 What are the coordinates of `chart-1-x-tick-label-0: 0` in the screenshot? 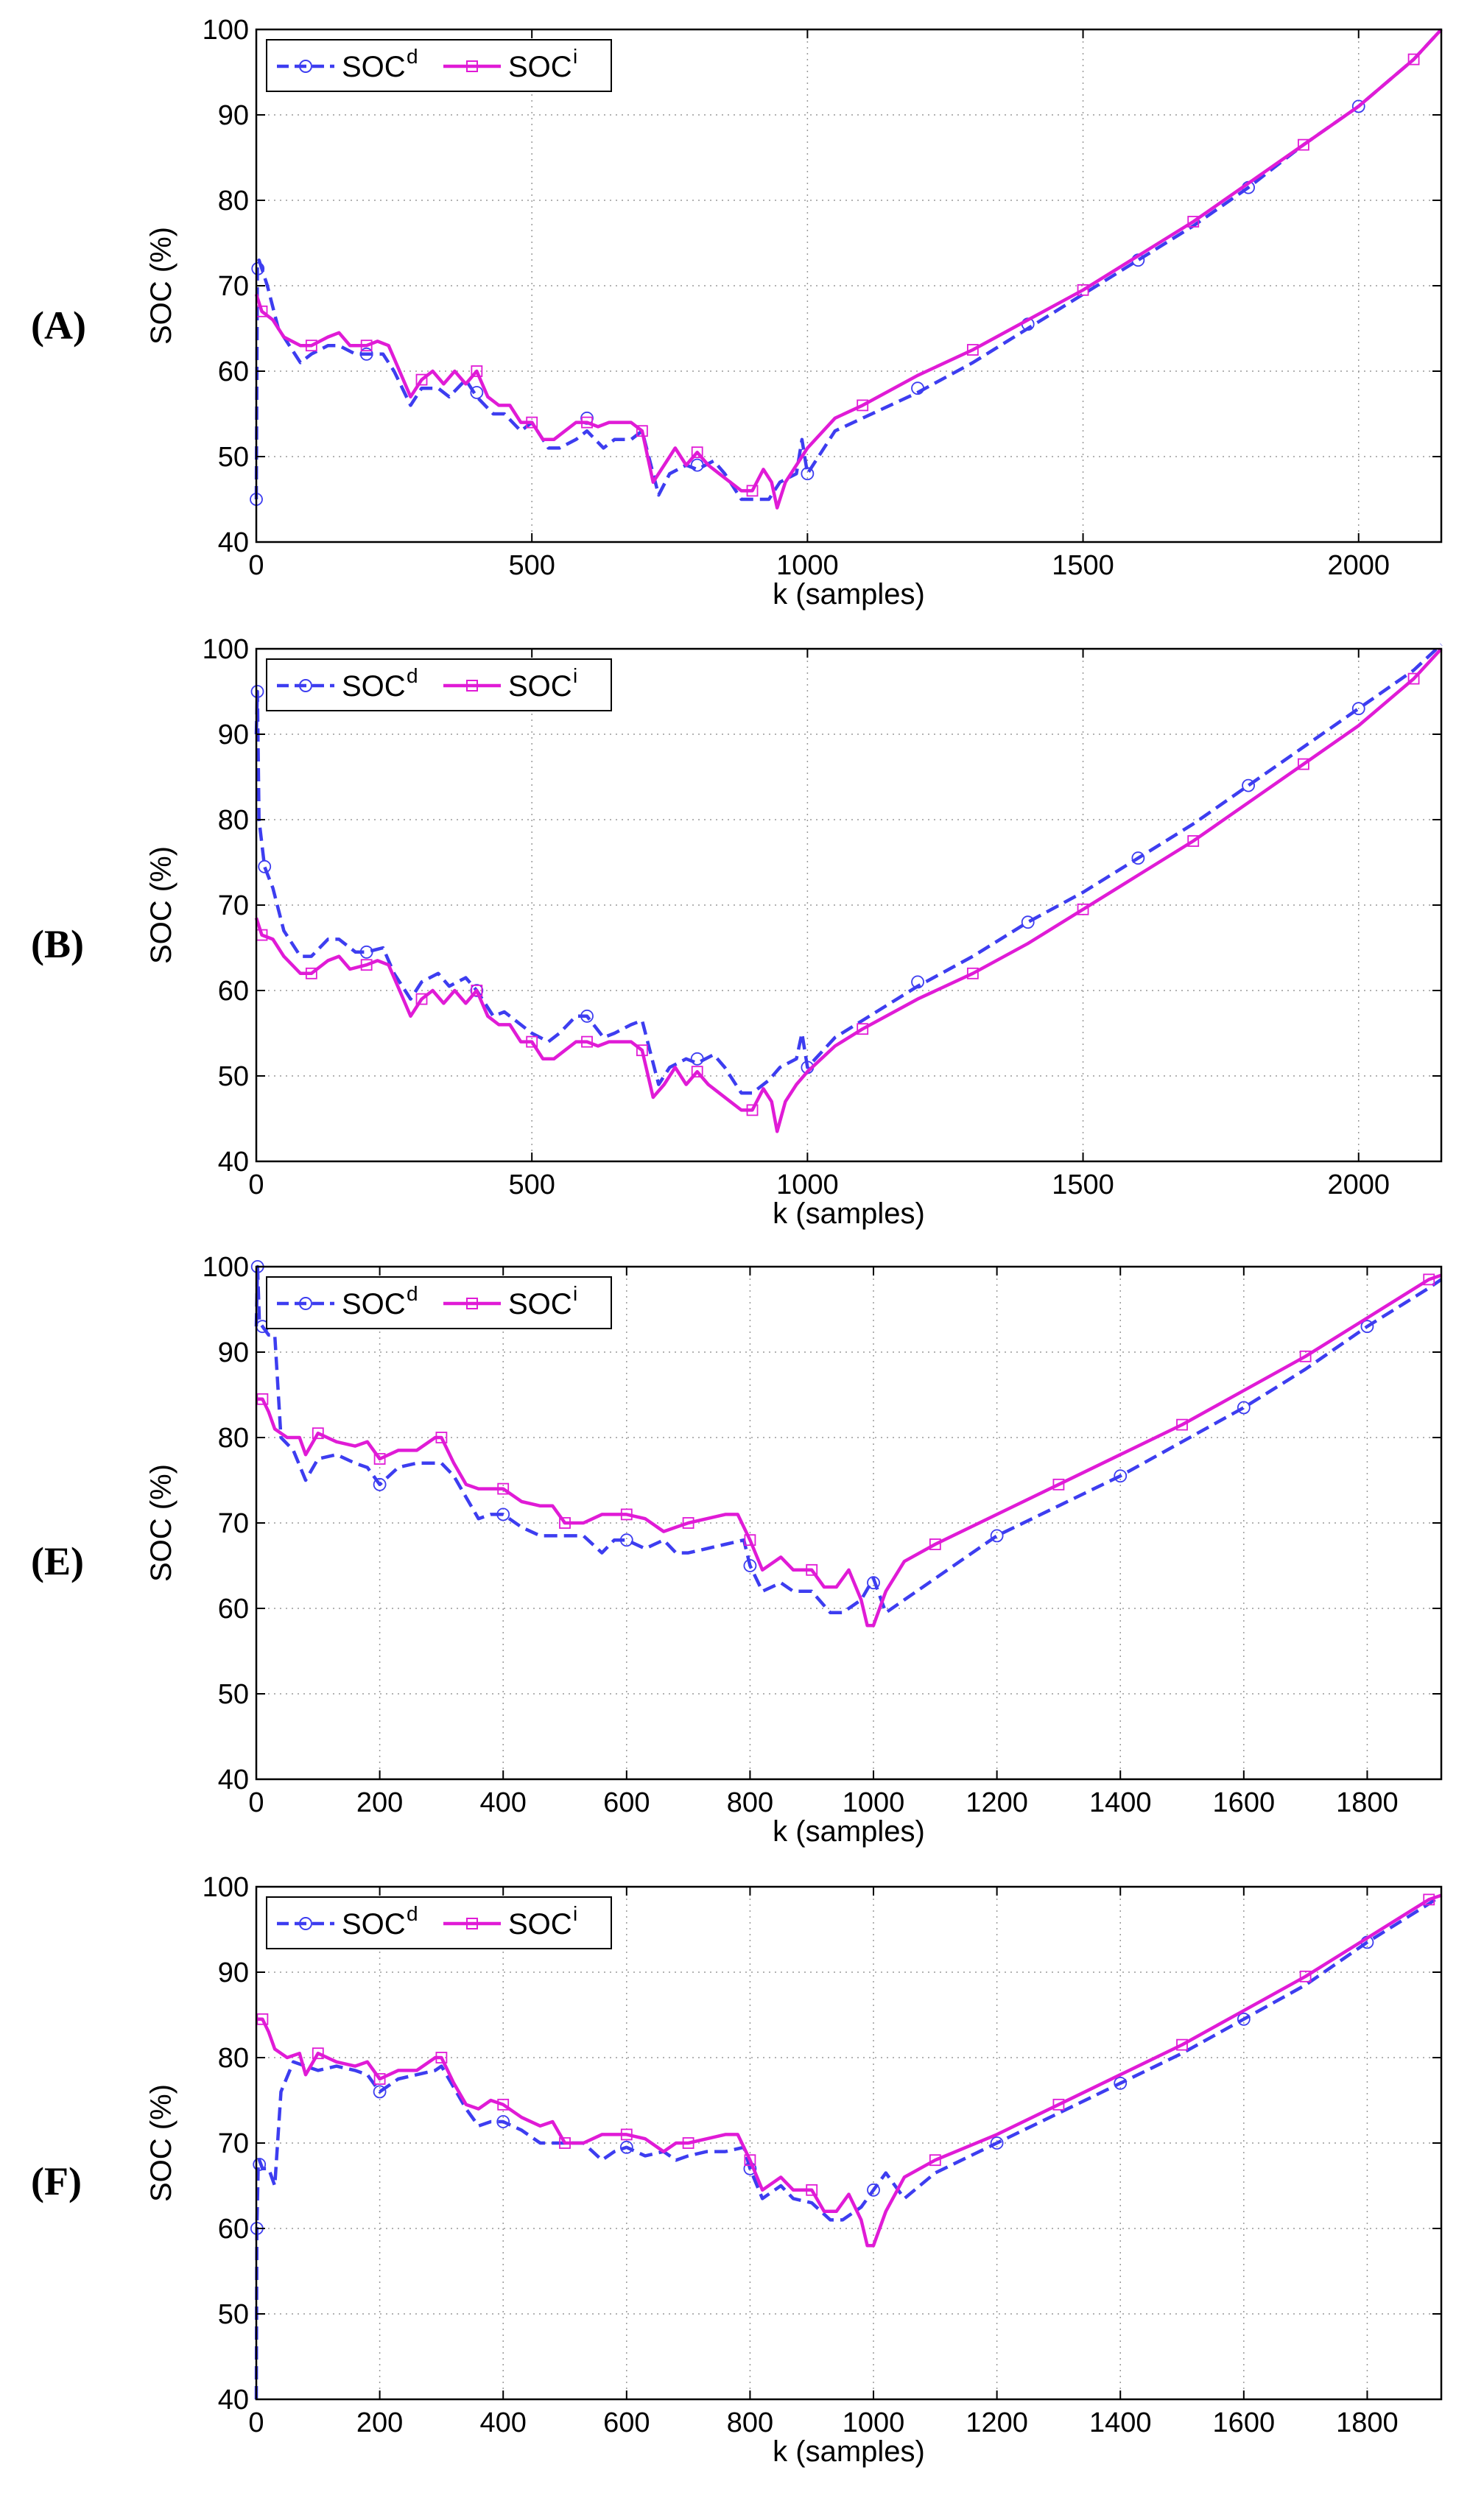 It's located at (256, 1184).